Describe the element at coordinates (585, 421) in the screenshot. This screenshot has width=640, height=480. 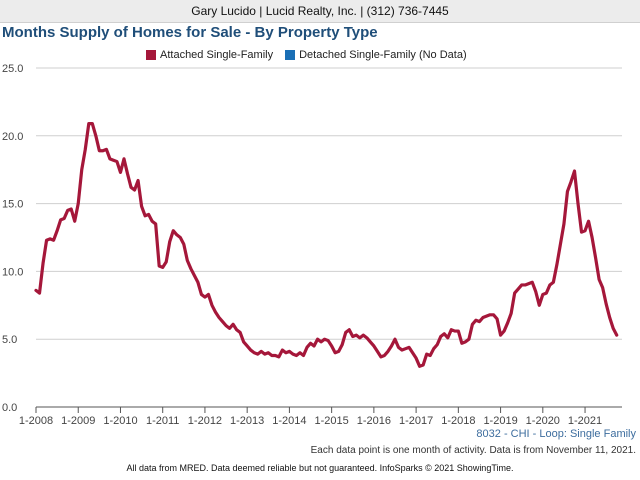
I see `x-tick-label: 1-2021` at that location.